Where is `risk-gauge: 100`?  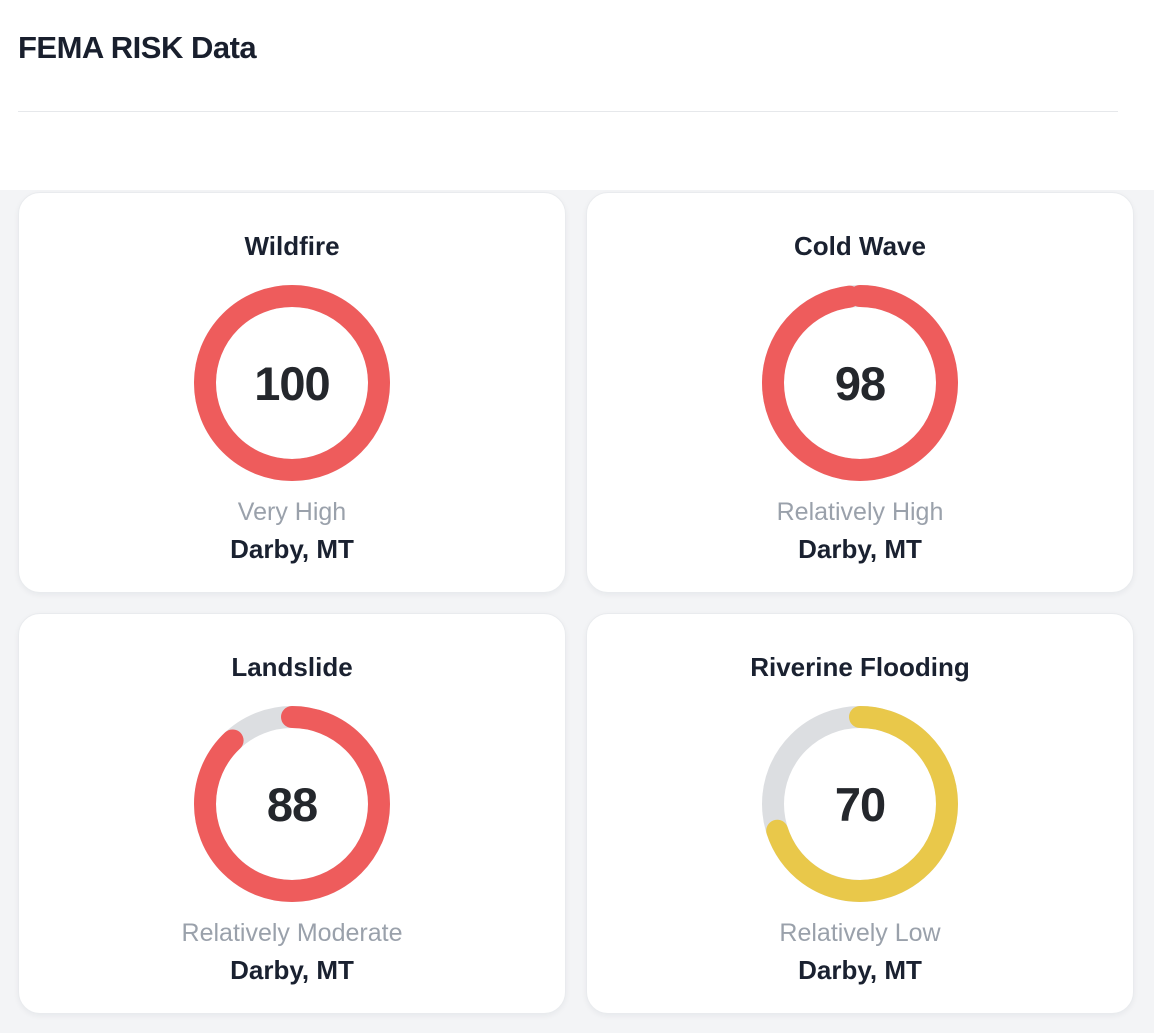
risk-gauge: 100 is located at coordinates (292, 383).